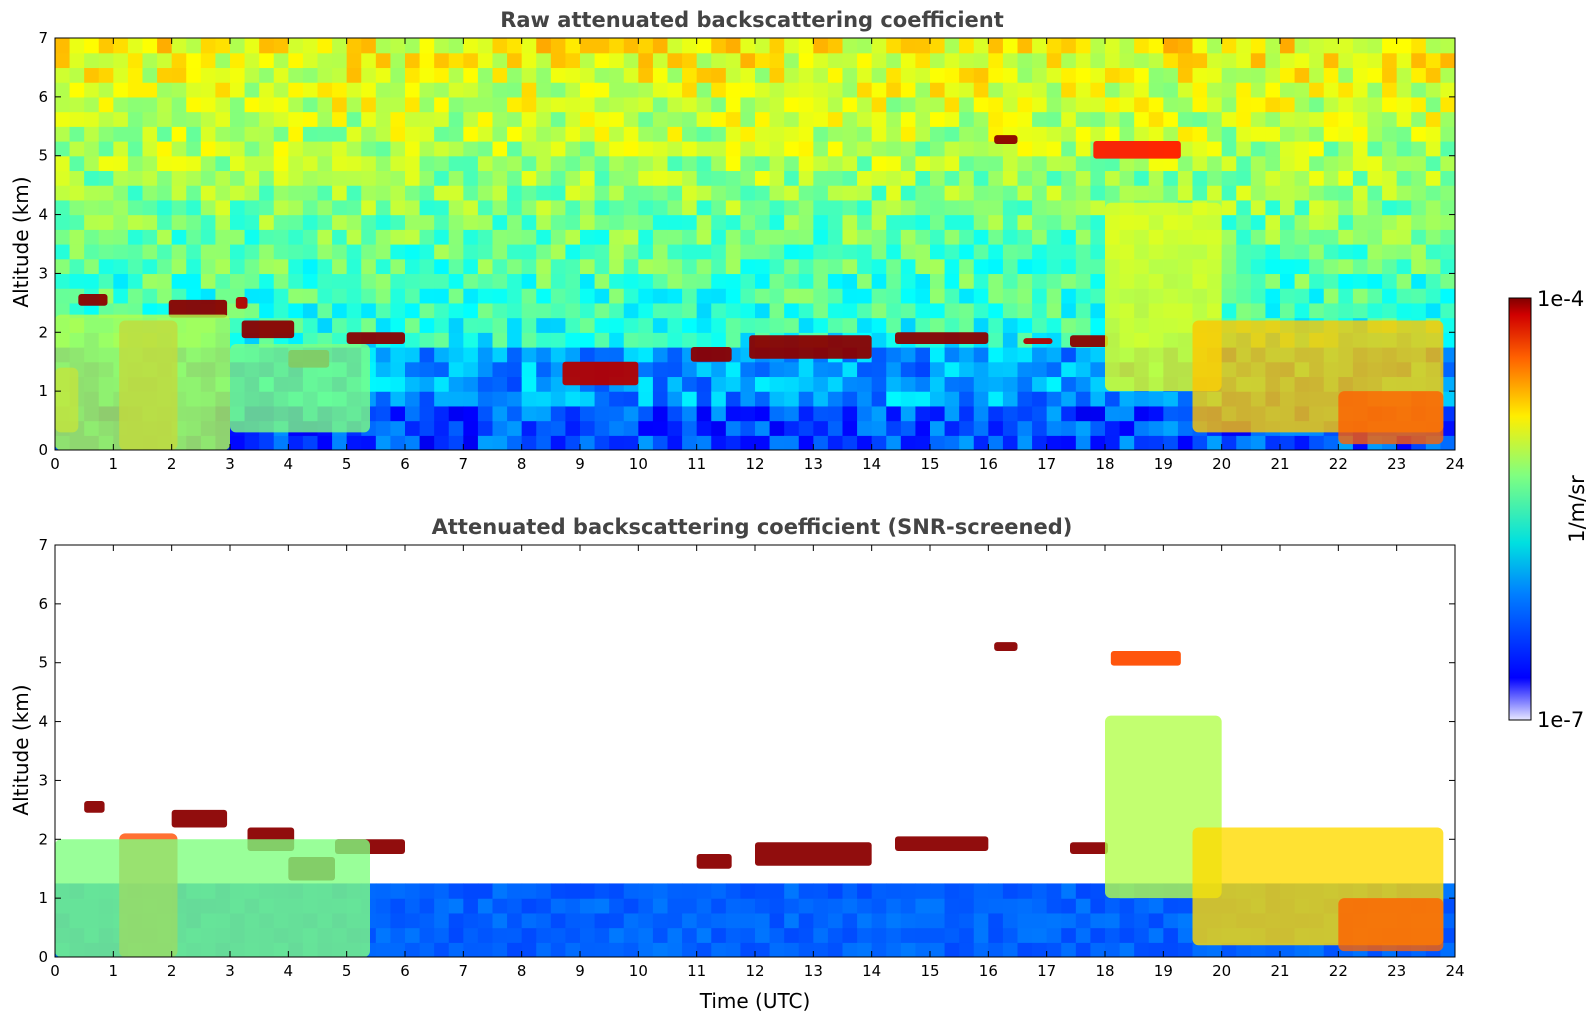 This screenshot has height=1020, width=1595. Describe the element at coordinates (522, 464) in the screenshot. I see `x-tick-label: 8` at that location.